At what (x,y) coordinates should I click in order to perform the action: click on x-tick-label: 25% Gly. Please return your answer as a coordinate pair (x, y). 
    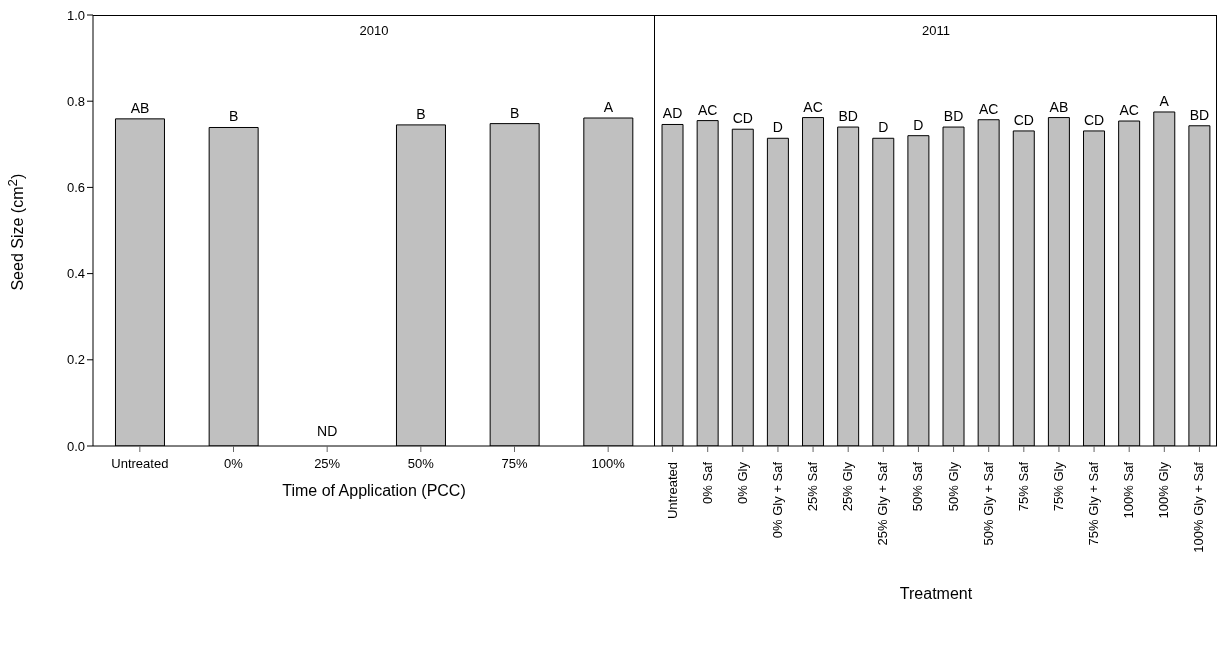
    Looking at the image, I should click on (848, 486).